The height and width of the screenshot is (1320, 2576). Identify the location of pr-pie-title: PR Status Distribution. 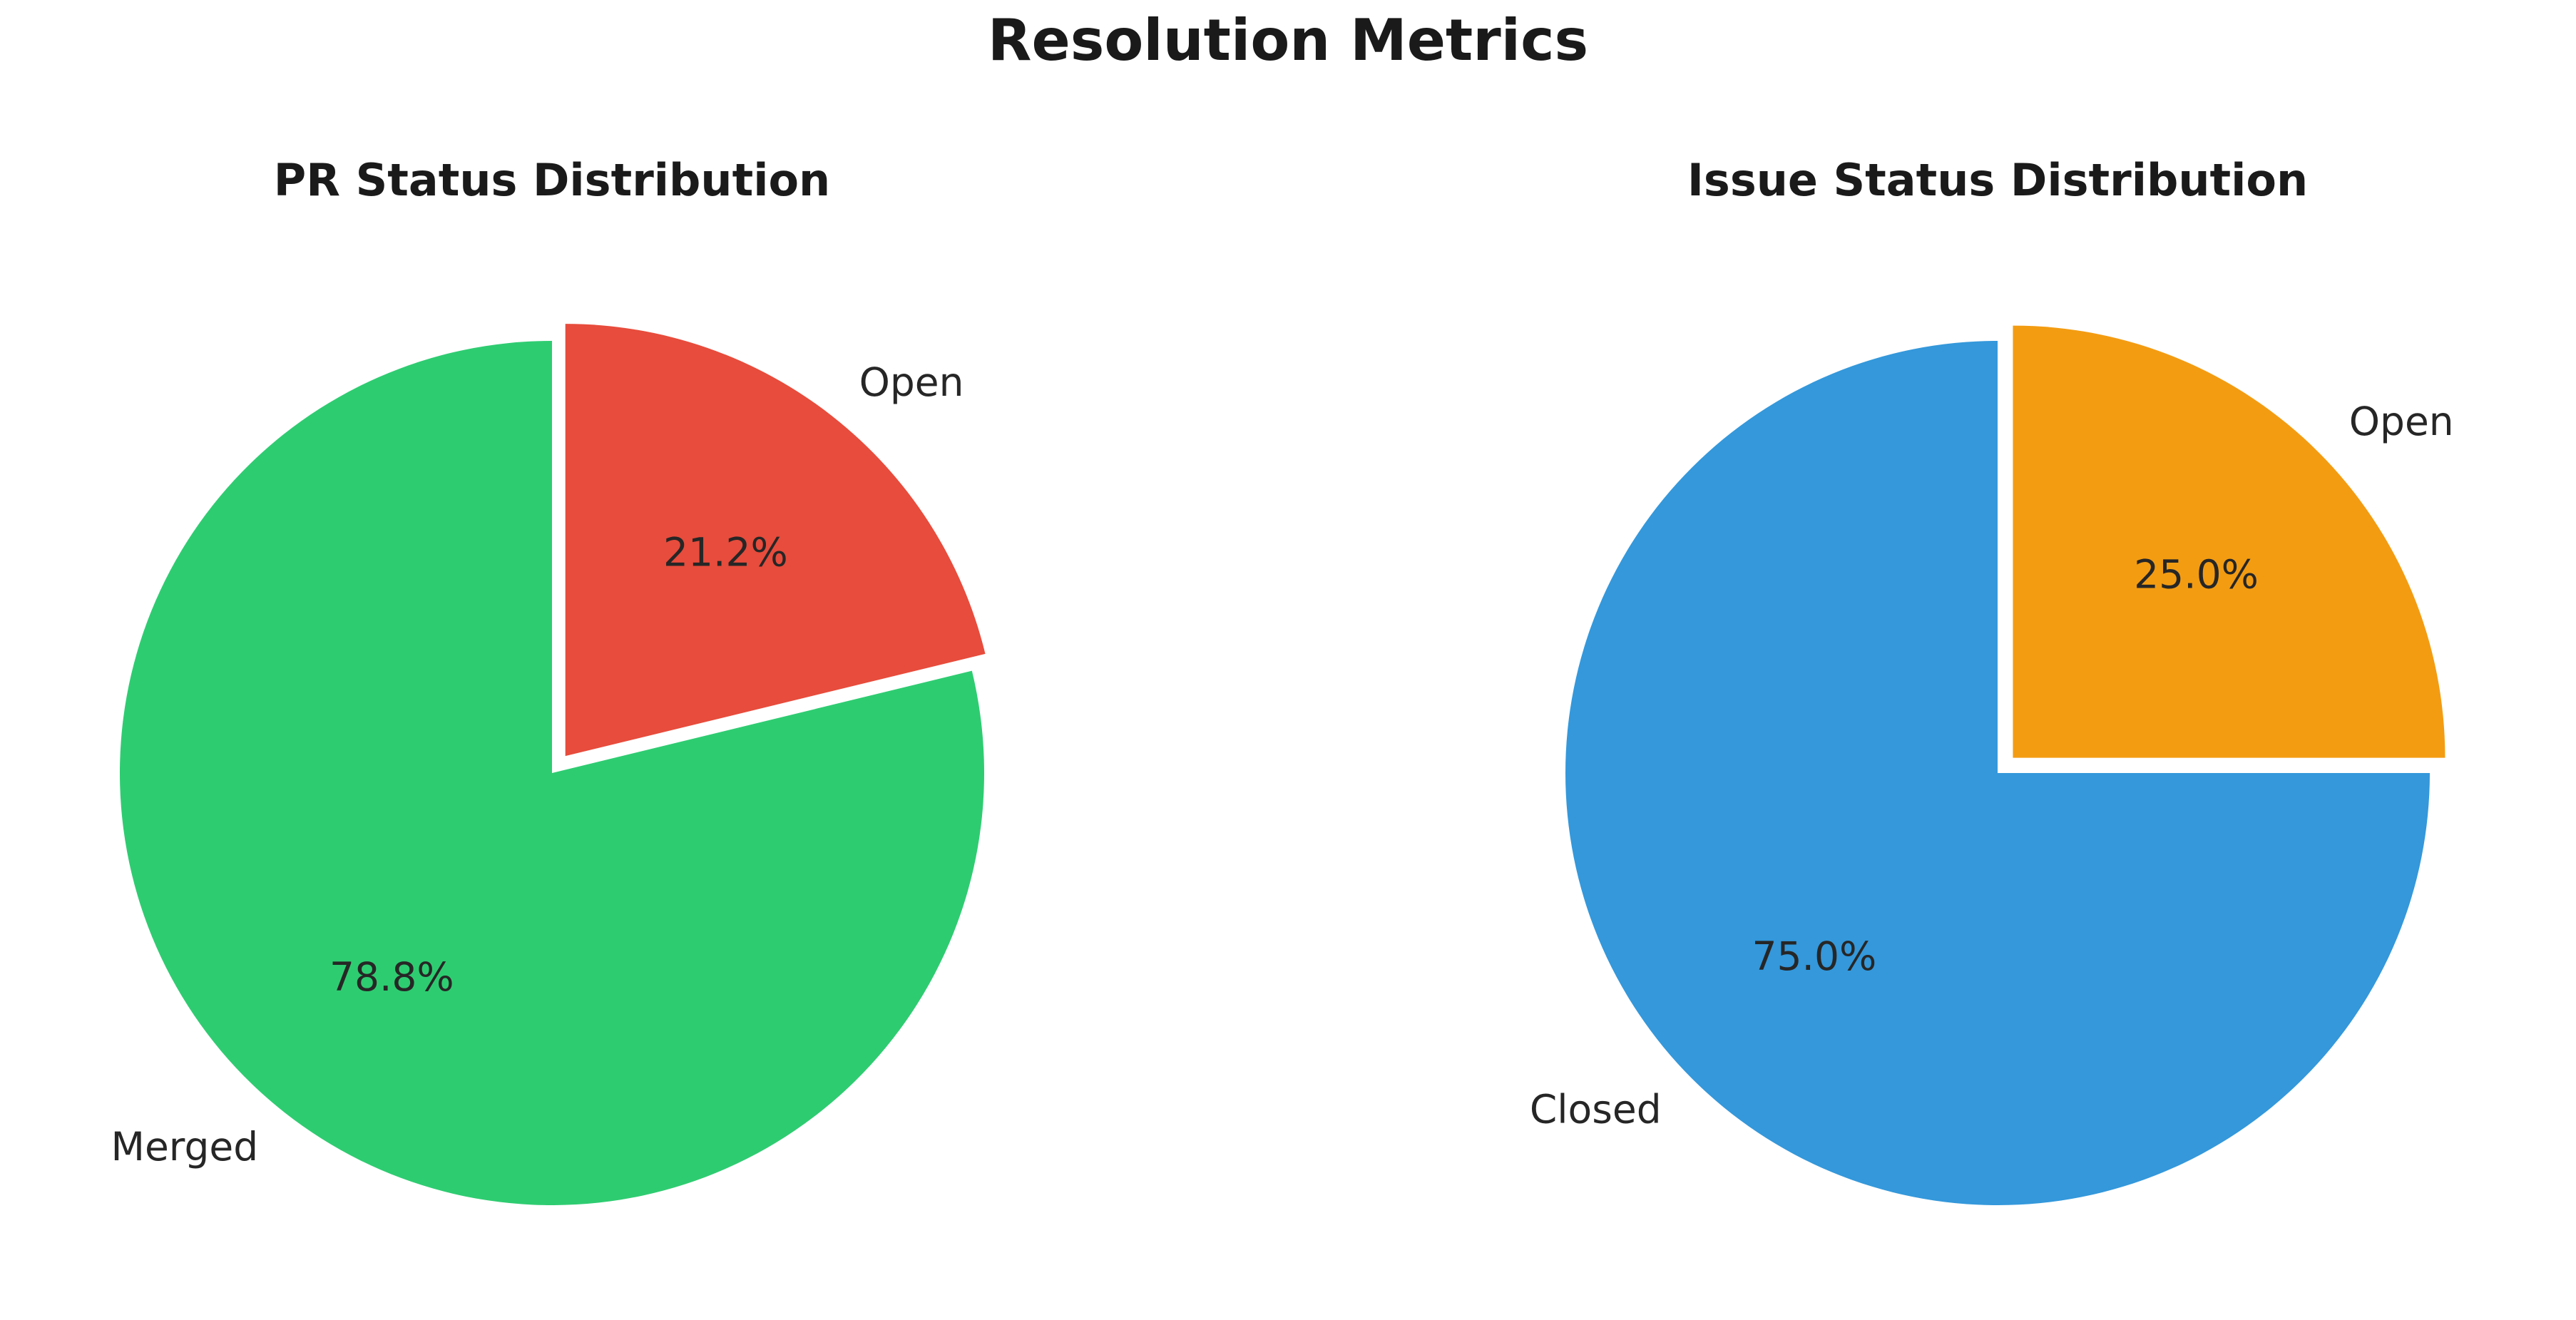
(552, 180).